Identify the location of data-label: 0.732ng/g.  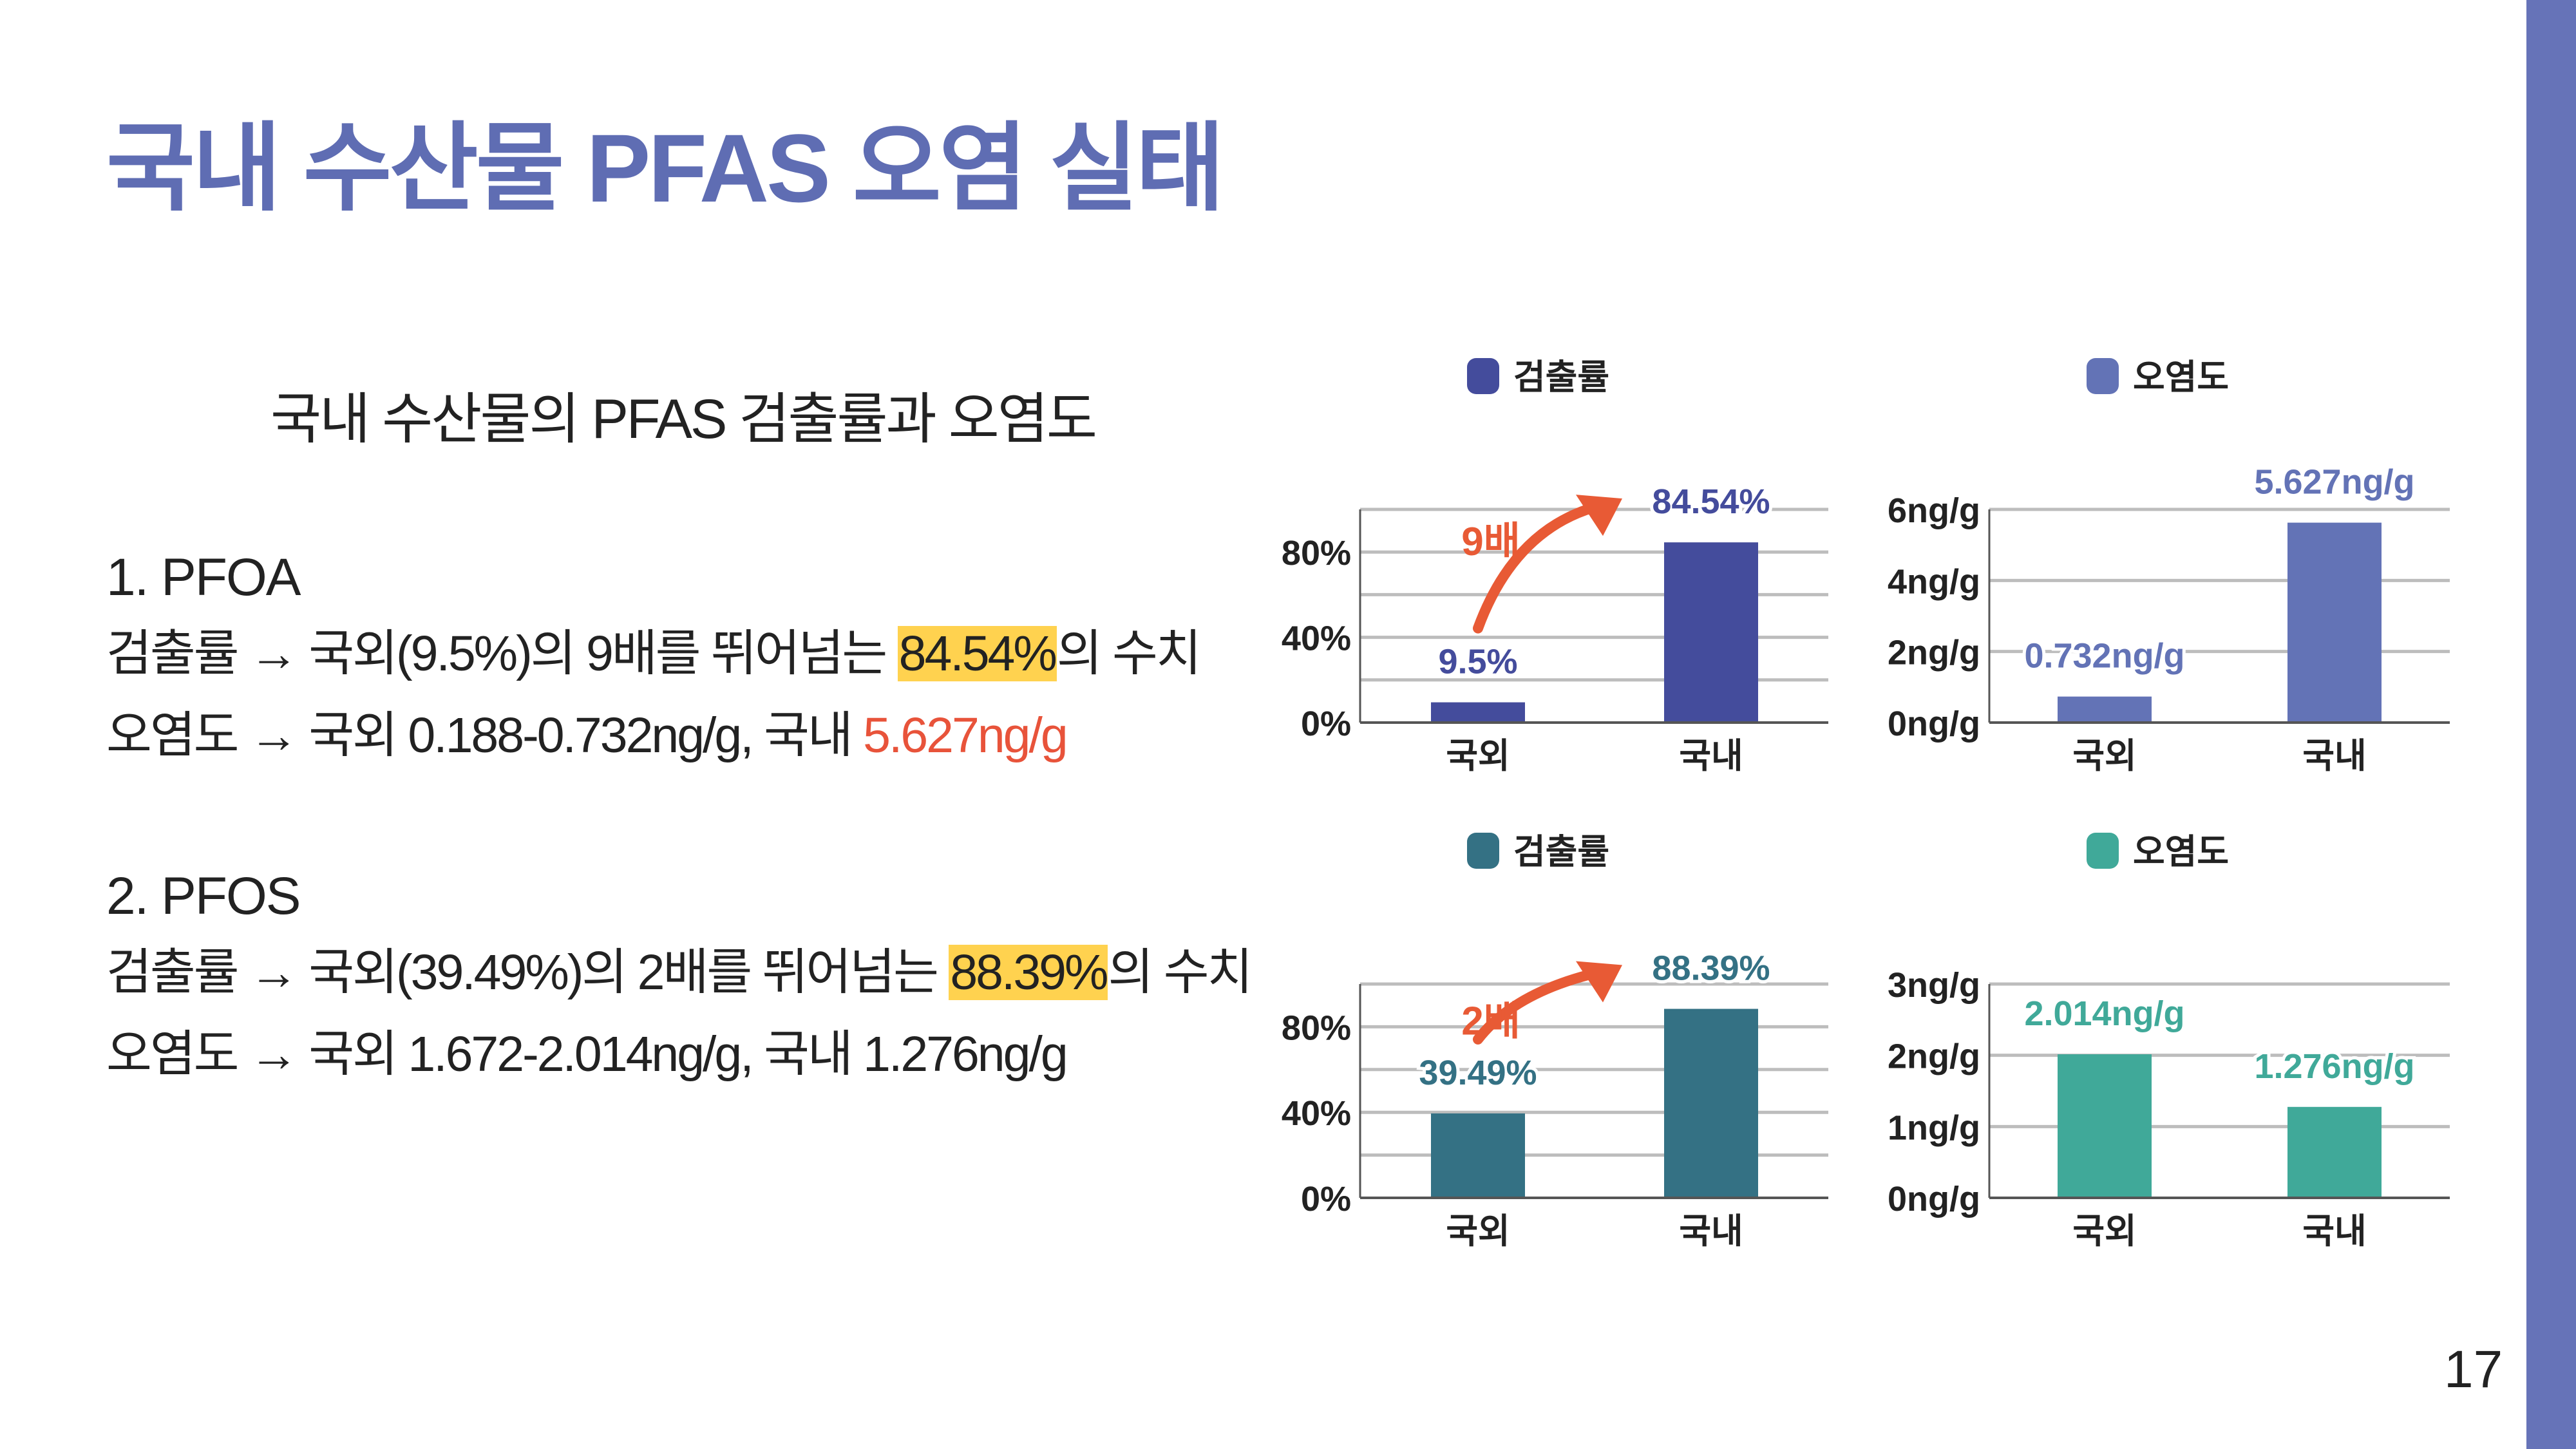
(2104, 656).